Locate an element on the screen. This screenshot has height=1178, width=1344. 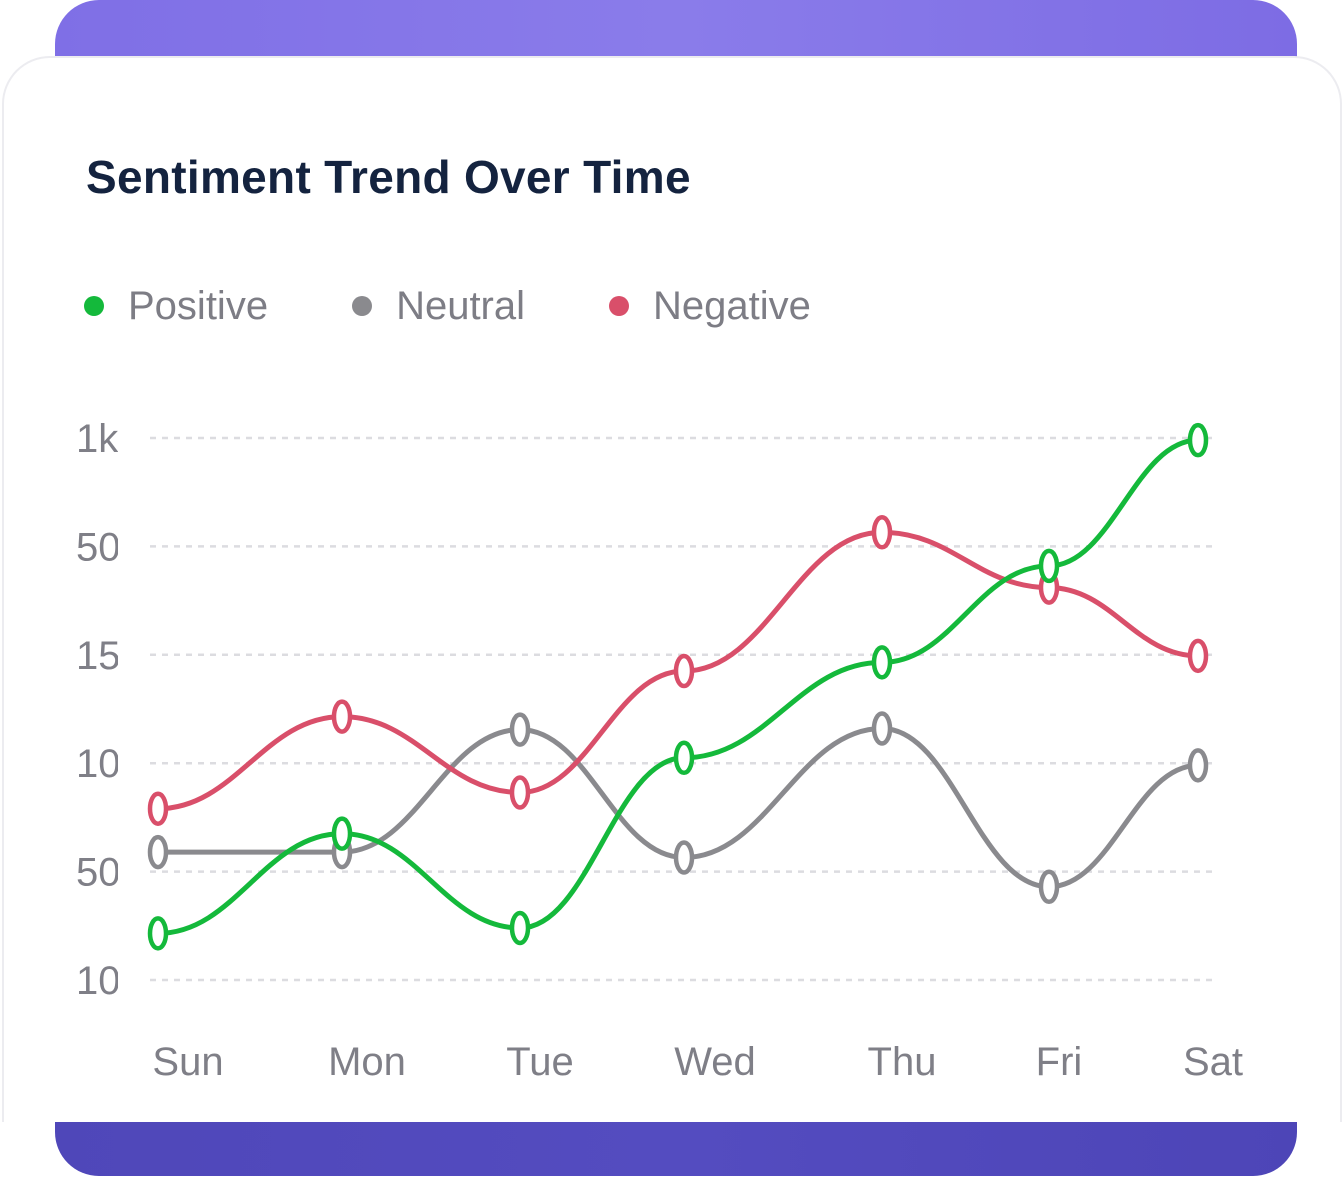
chart-title: Sentiment Trend Over Time is located at coordinates (388, 177).